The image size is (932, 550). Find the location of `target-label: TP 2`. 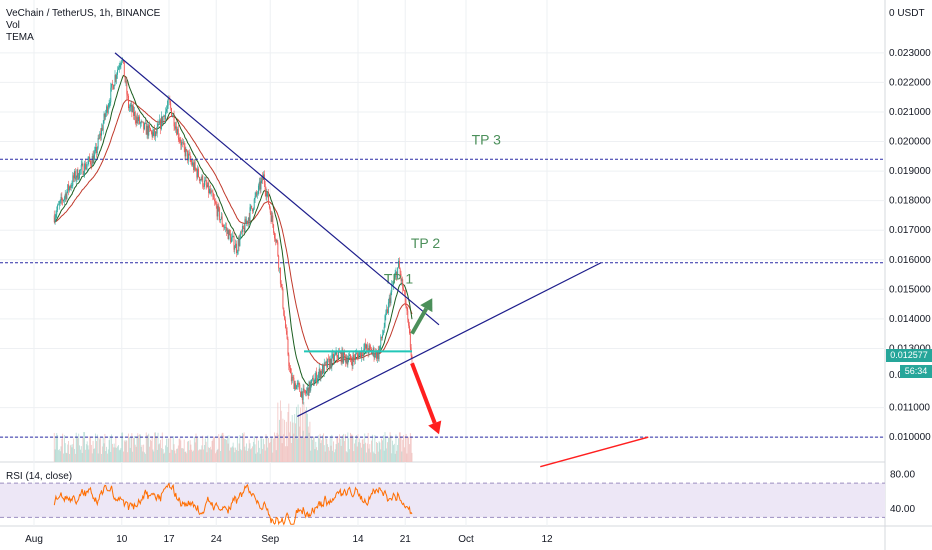

target-label: TP 2 is located at coordinates (426, 243).